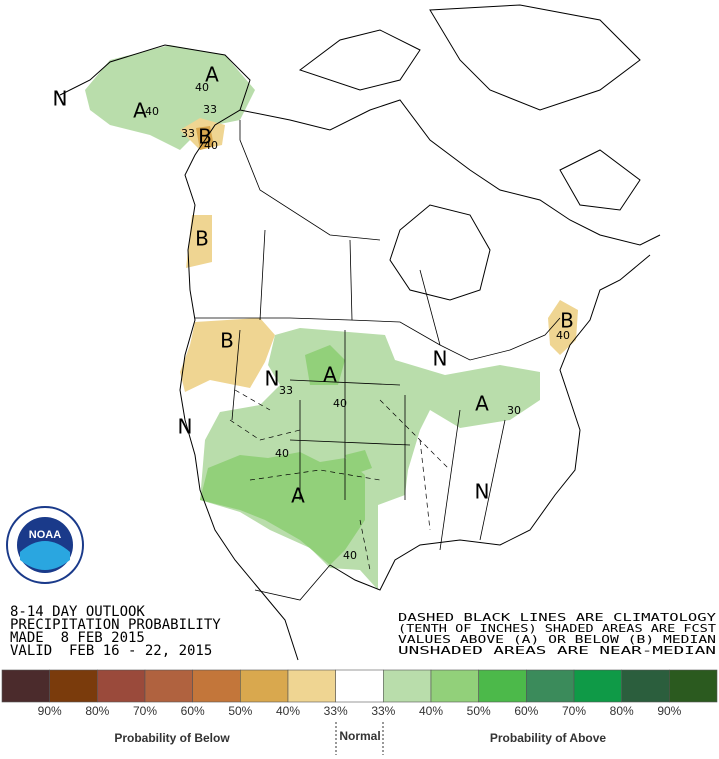  Describe the element at coordinates (172, 738) in the screenshot. I see `below-title: Probability of Below` at that location.